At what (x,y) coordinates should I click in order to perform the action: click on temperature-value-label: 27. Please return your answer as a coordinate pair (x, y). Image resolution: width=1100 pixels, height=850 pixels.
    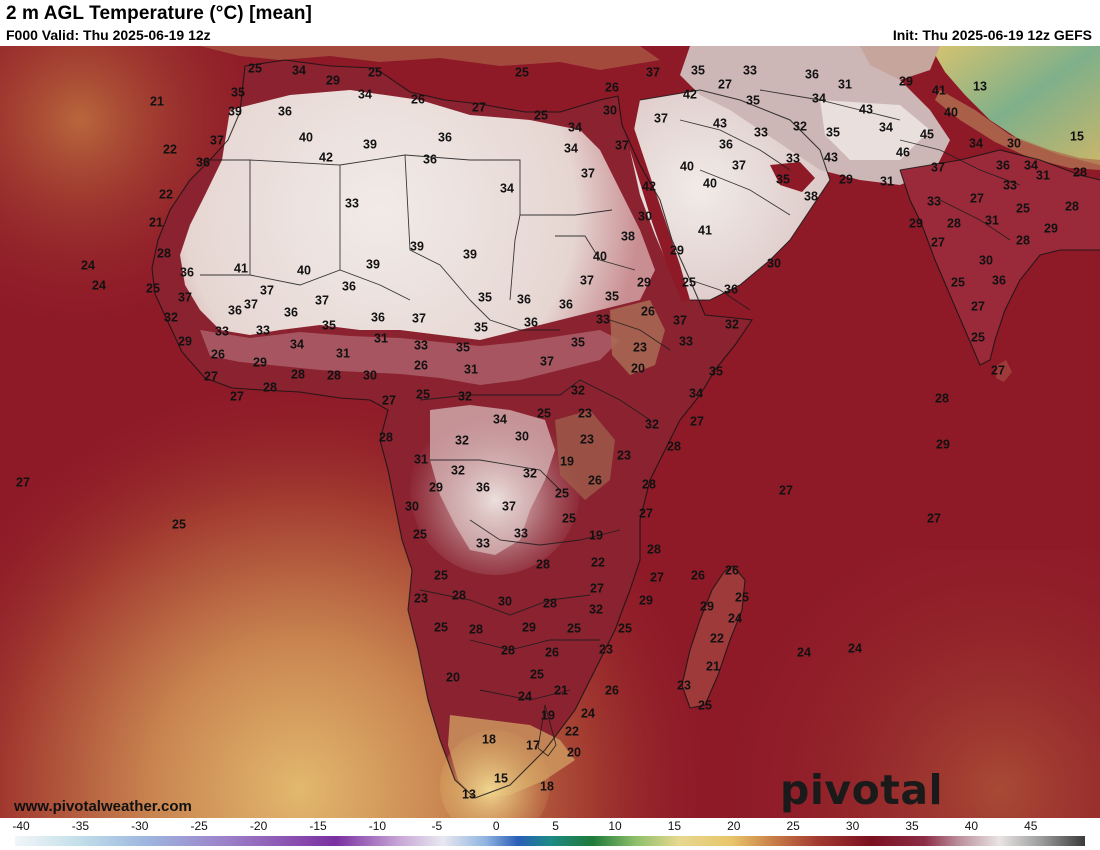
    Looking at the image, I should click on (646, 513).